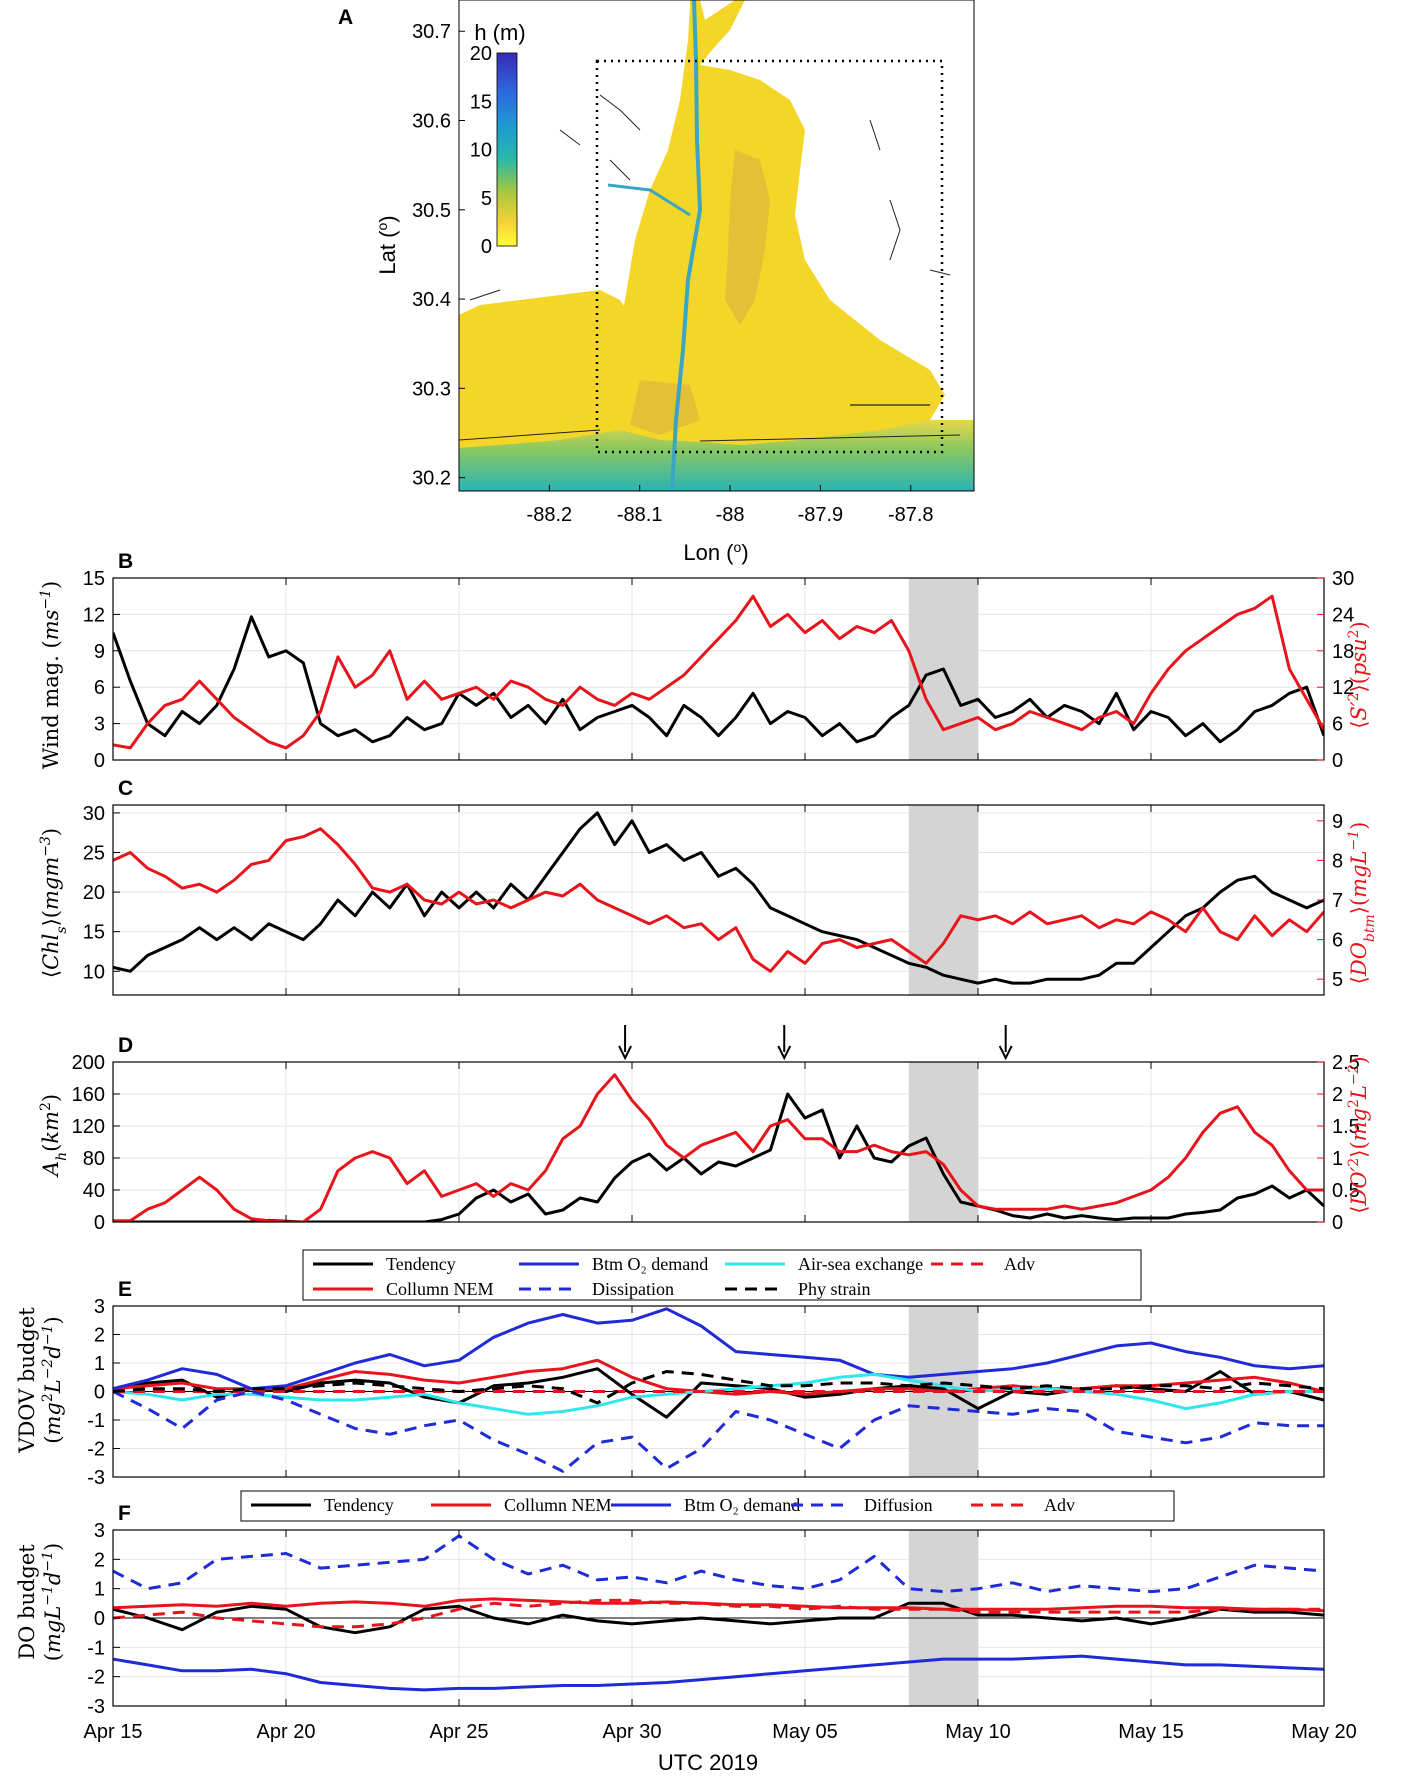 The height and width of the screenshot is (1776, 1417). I want to click on panel-e-ytick-label: 1, so click(99, 1364).